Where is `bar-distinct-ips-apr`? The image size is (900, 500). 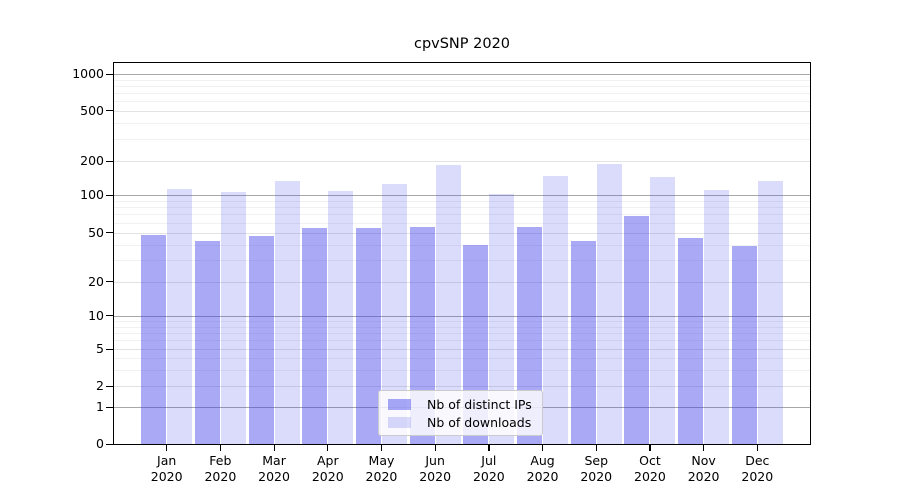
bar-distinct-ips-apr is located at coordinates (315, 336).